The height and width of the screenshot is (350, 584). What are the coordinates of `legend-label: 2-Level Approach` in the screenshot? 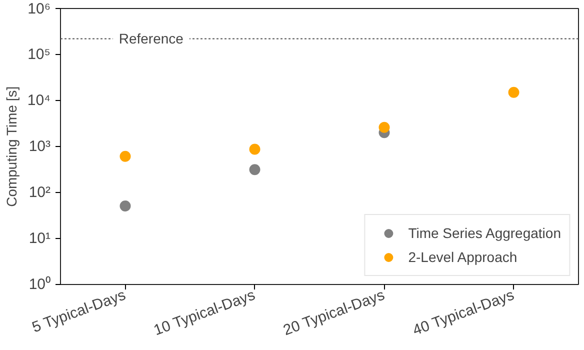 It's located at (463, 257).